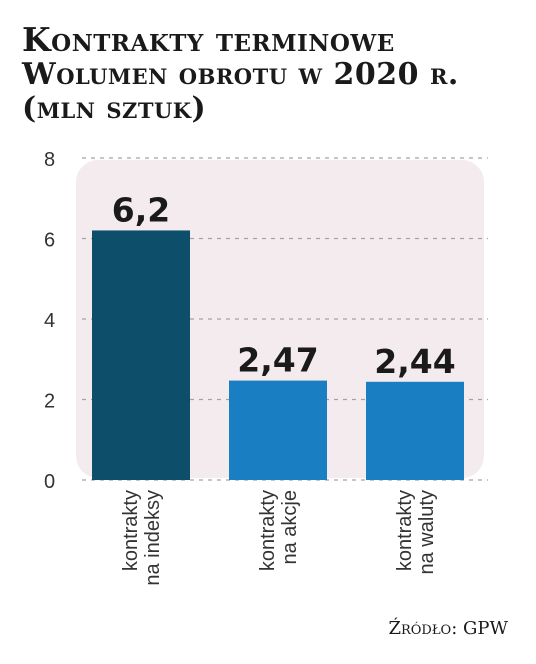 The image size is (536, 664). I want to click on y-tick-label: 0, so click(49, 482).